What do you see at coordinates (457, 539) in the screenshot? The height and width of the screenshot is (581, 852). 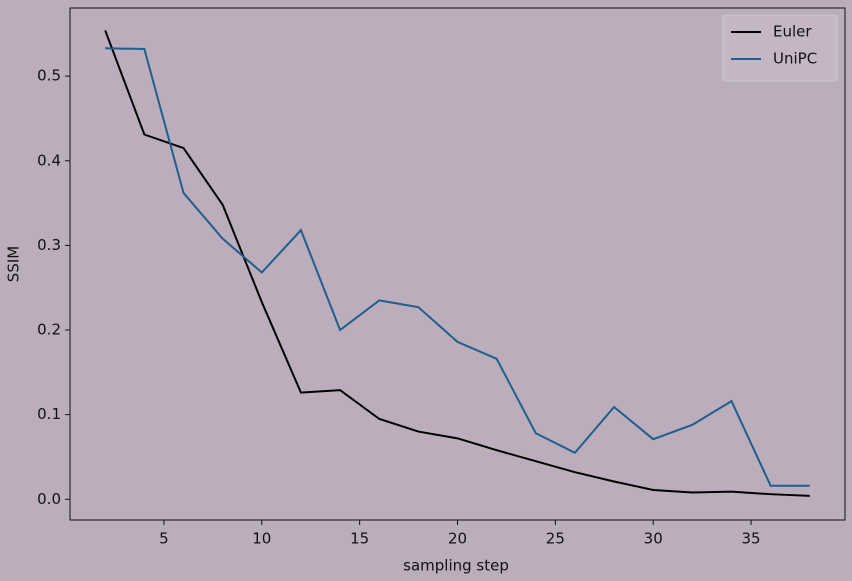 I see `x-tick-label: 20` at bounding box center [457, 539].